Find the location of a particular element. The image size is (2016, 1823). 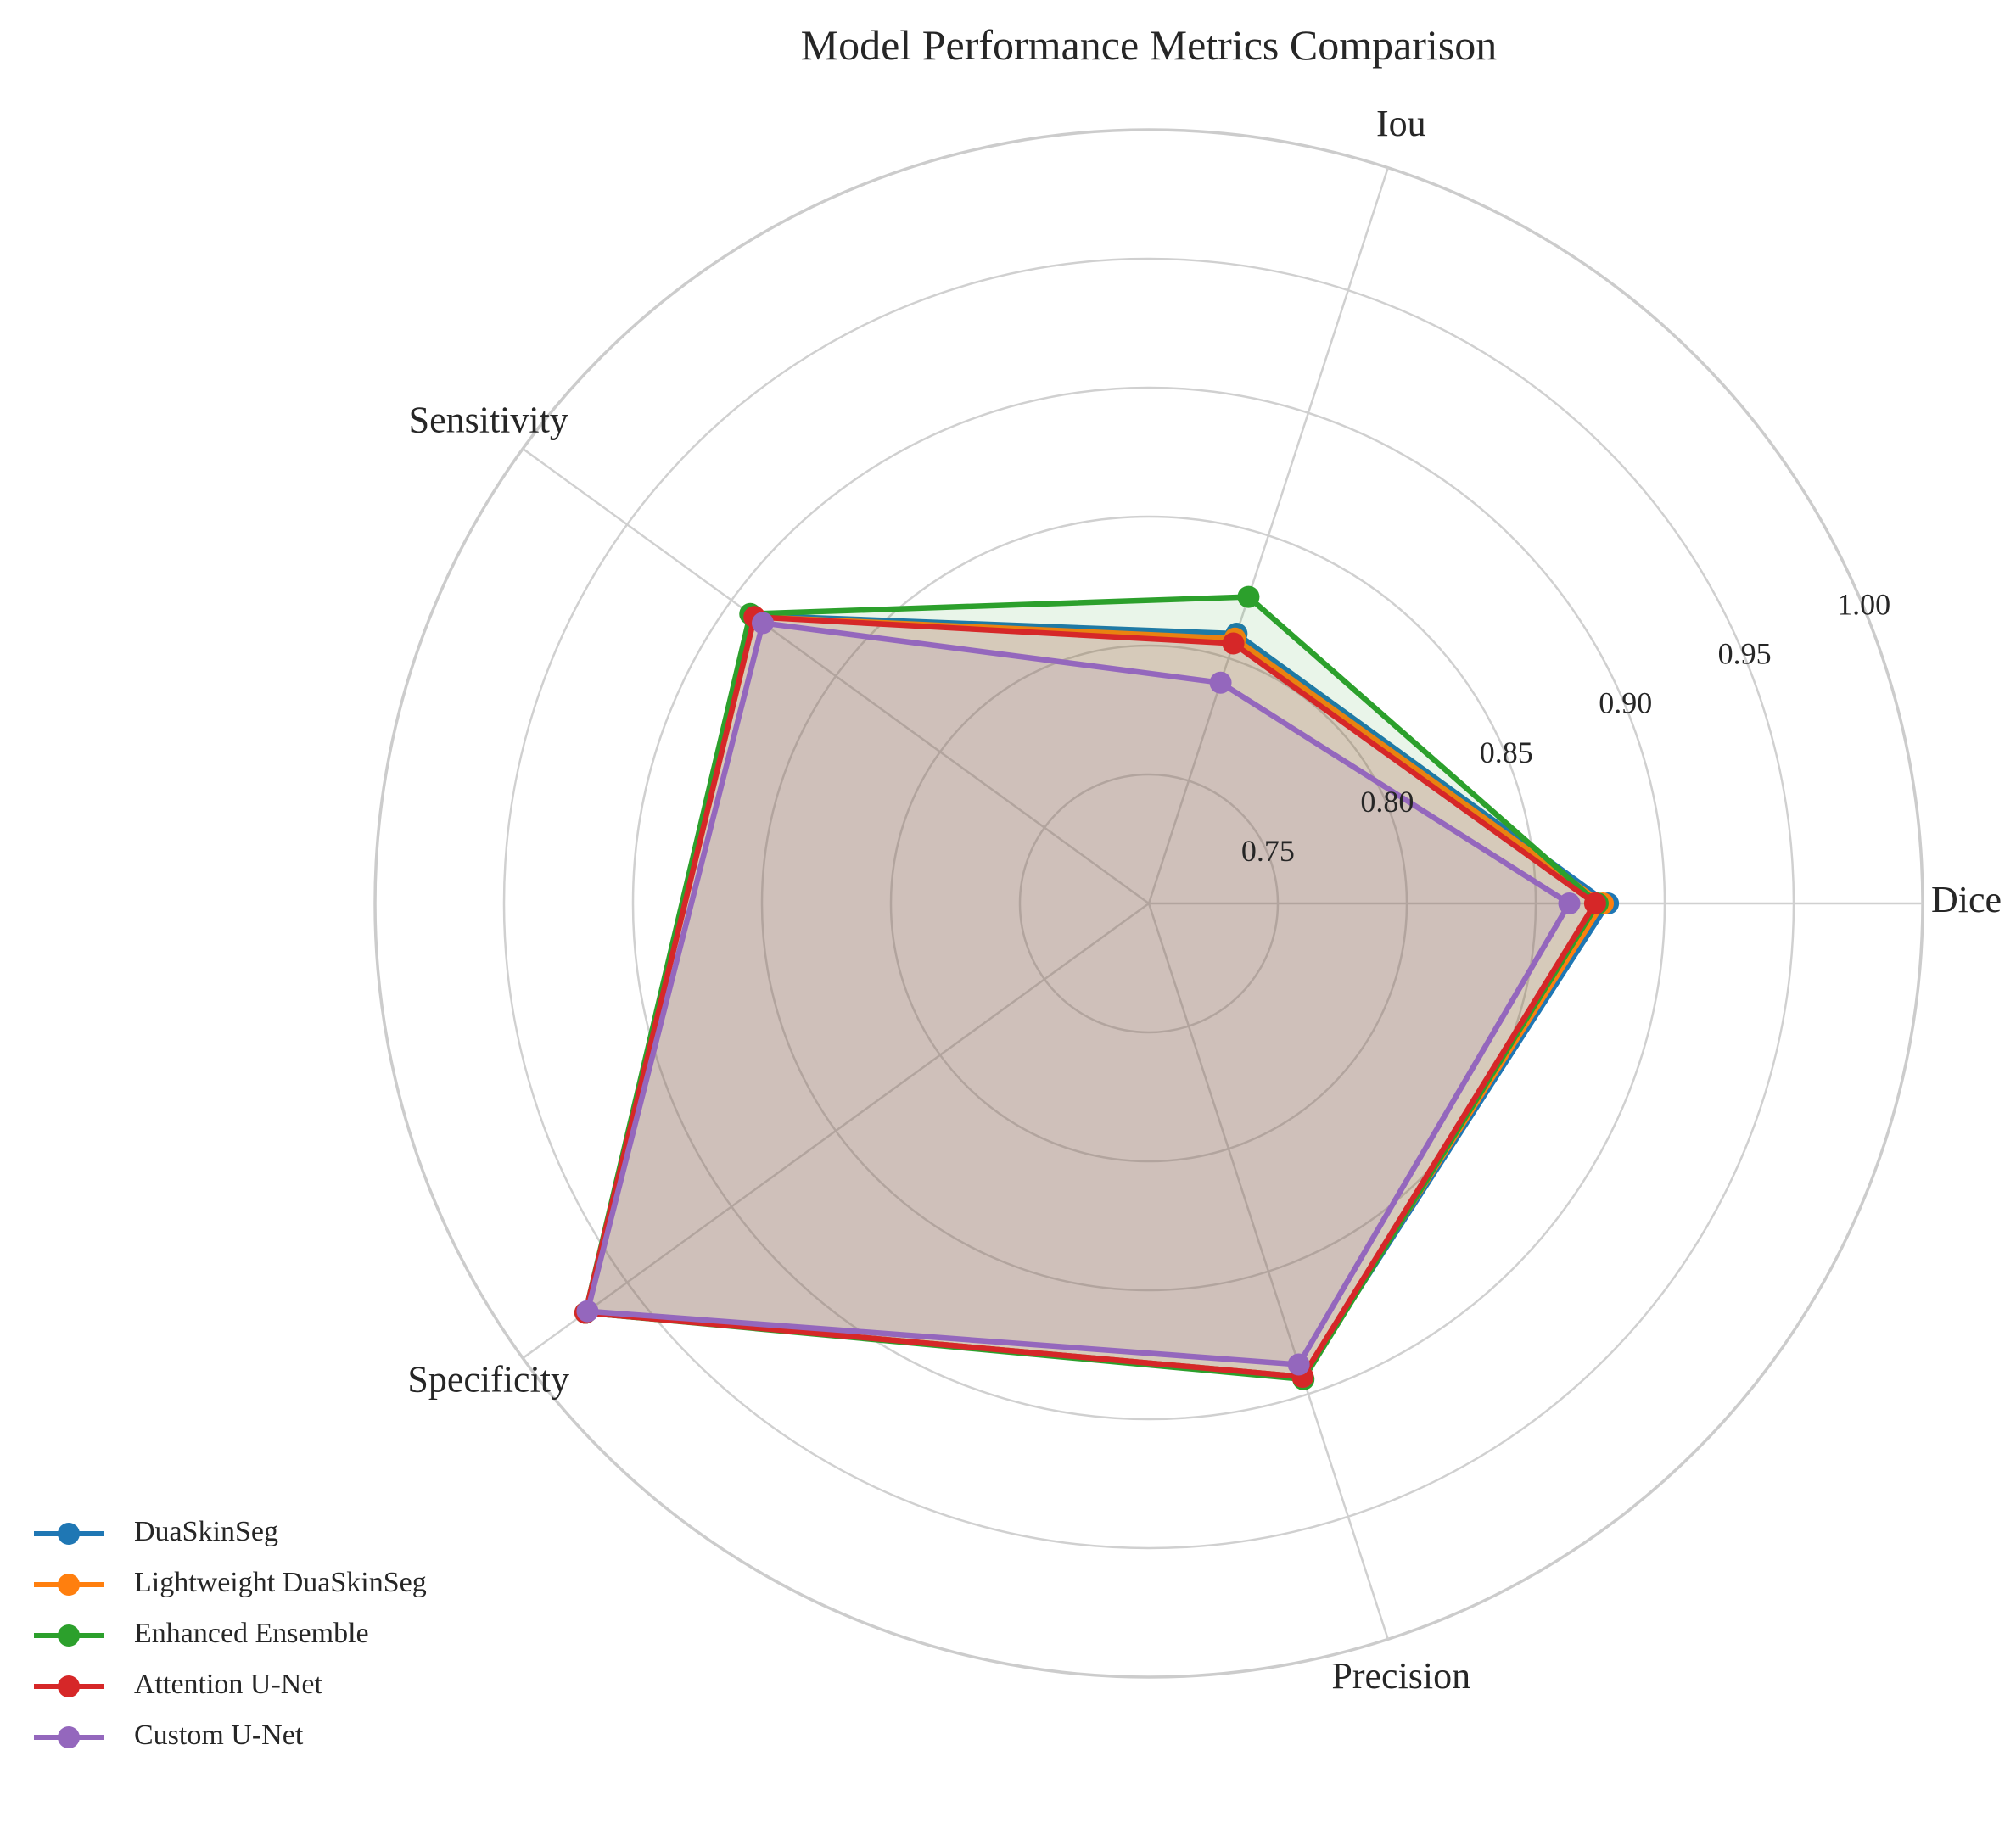

spoke-specificity is located at coordinates (836, 1131).